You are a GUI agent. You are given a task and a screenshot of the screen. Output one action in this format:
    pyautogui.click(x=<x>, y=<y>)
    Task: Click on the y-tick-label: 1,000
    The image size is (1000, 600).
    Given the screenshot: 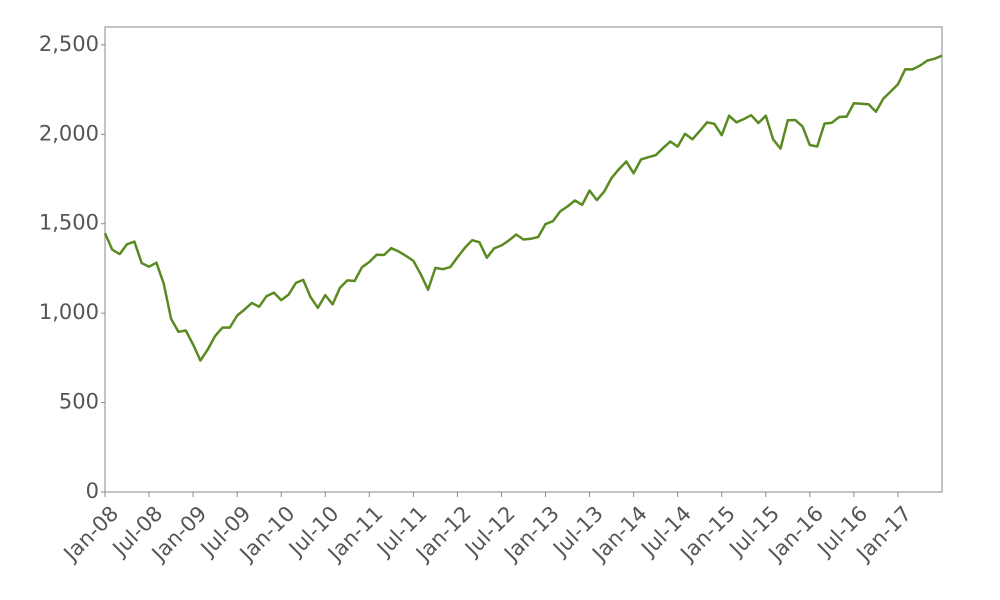 What is the action you would take?
    pyautogui.click(x=69, y=312)
    